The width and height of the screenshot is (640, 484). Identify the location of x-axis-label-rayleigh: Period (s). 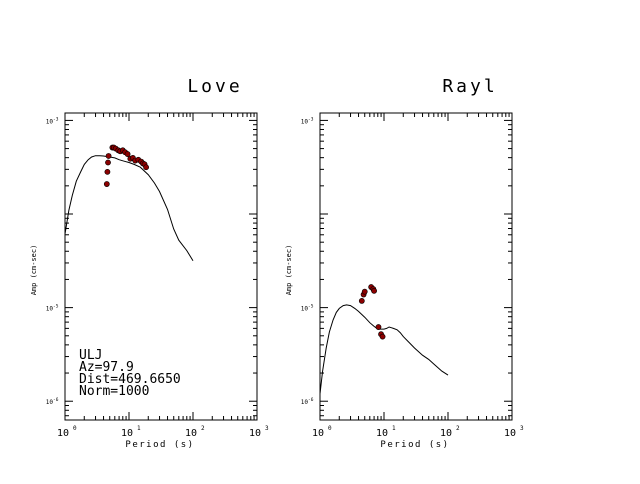
(414, 445).